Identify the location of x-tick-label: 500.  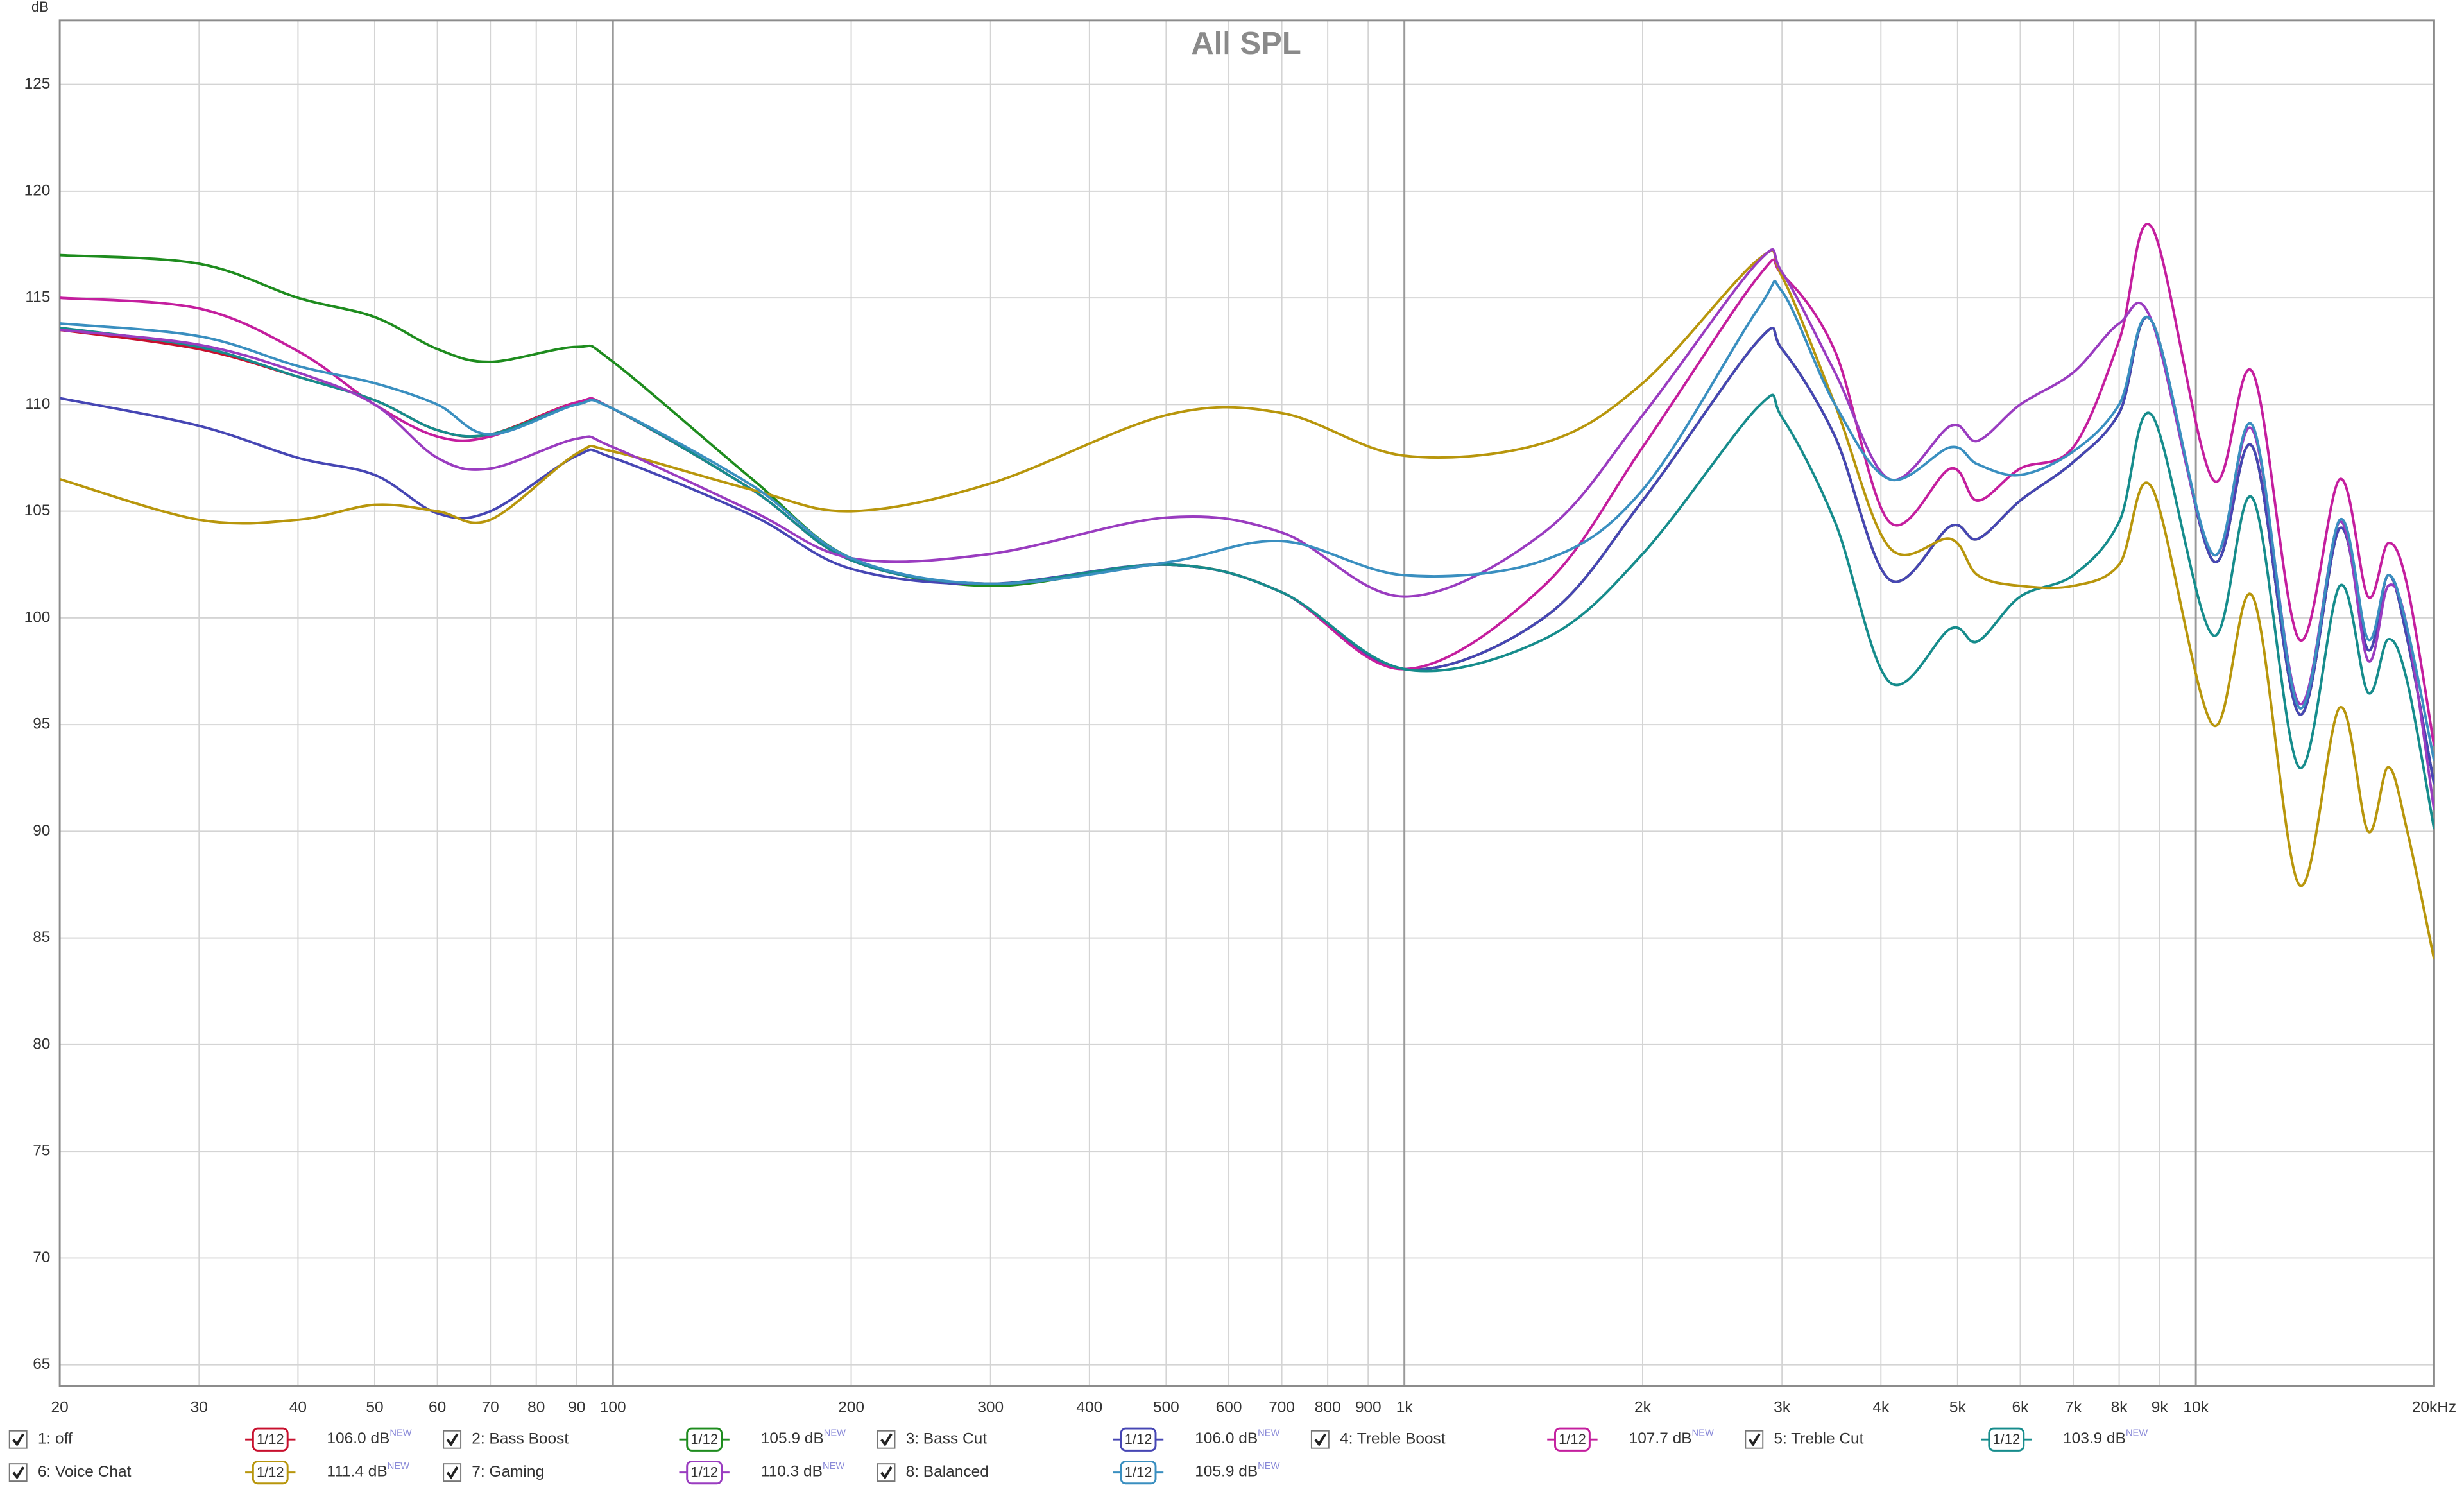
(1166, 1407).